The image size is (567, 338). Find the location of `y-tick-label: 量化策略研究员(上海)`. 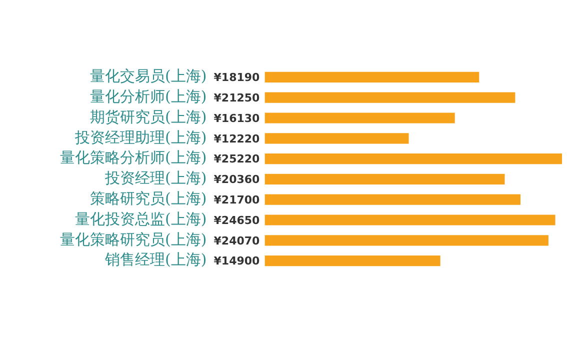

y-tick-label: 量化策略研究员(上海) is located at coordinates (133, 239).